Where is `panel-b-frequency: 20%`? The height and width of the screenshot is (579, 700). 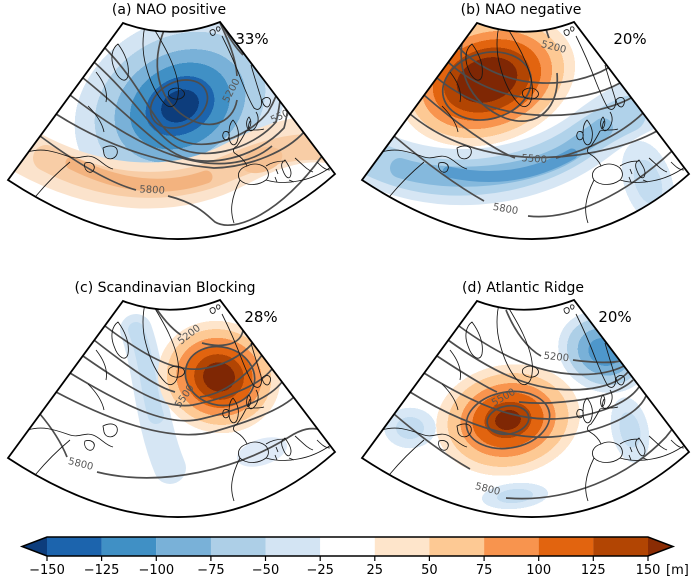
panel-b-frequency: 20% is located at coordinates (629, 39).